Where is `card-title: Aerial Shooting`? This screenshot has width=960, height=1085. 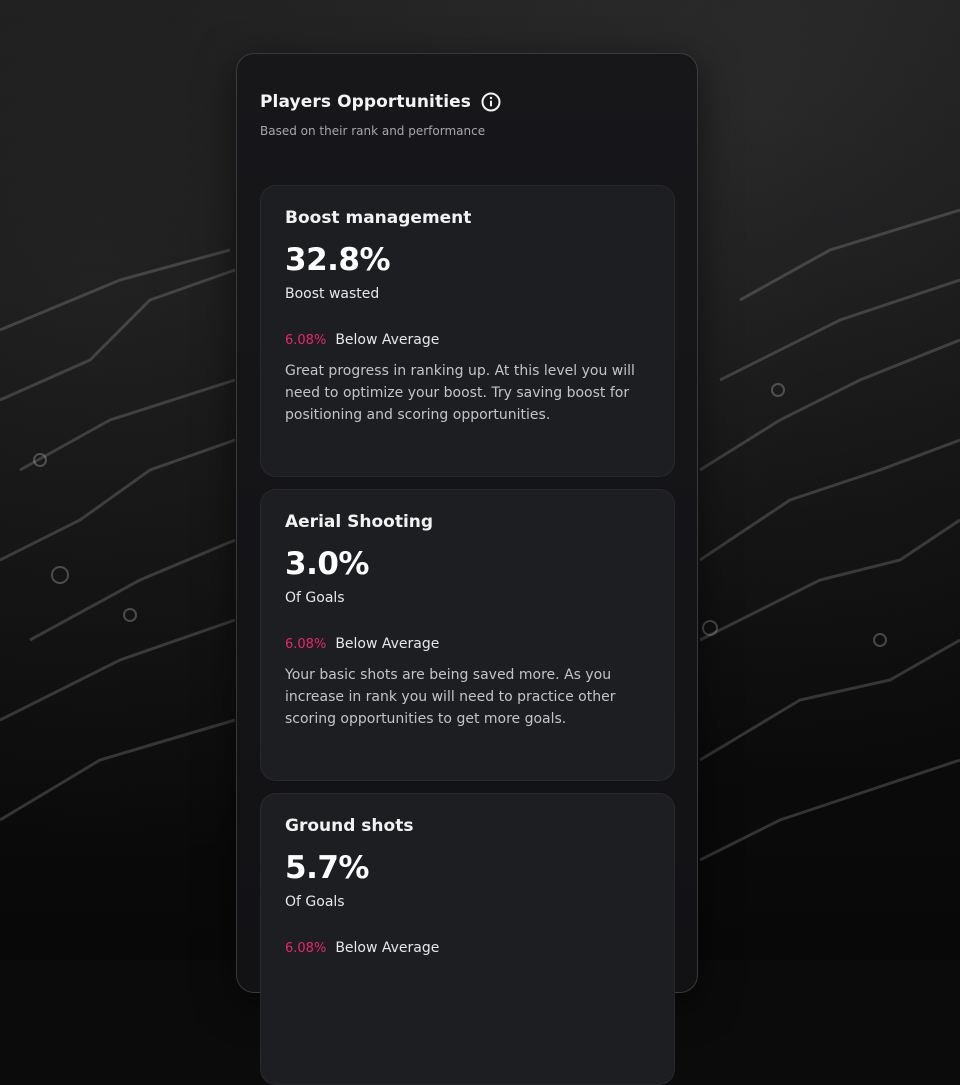
card-title: Aerial Shooting is located at coordinates (359, 522).